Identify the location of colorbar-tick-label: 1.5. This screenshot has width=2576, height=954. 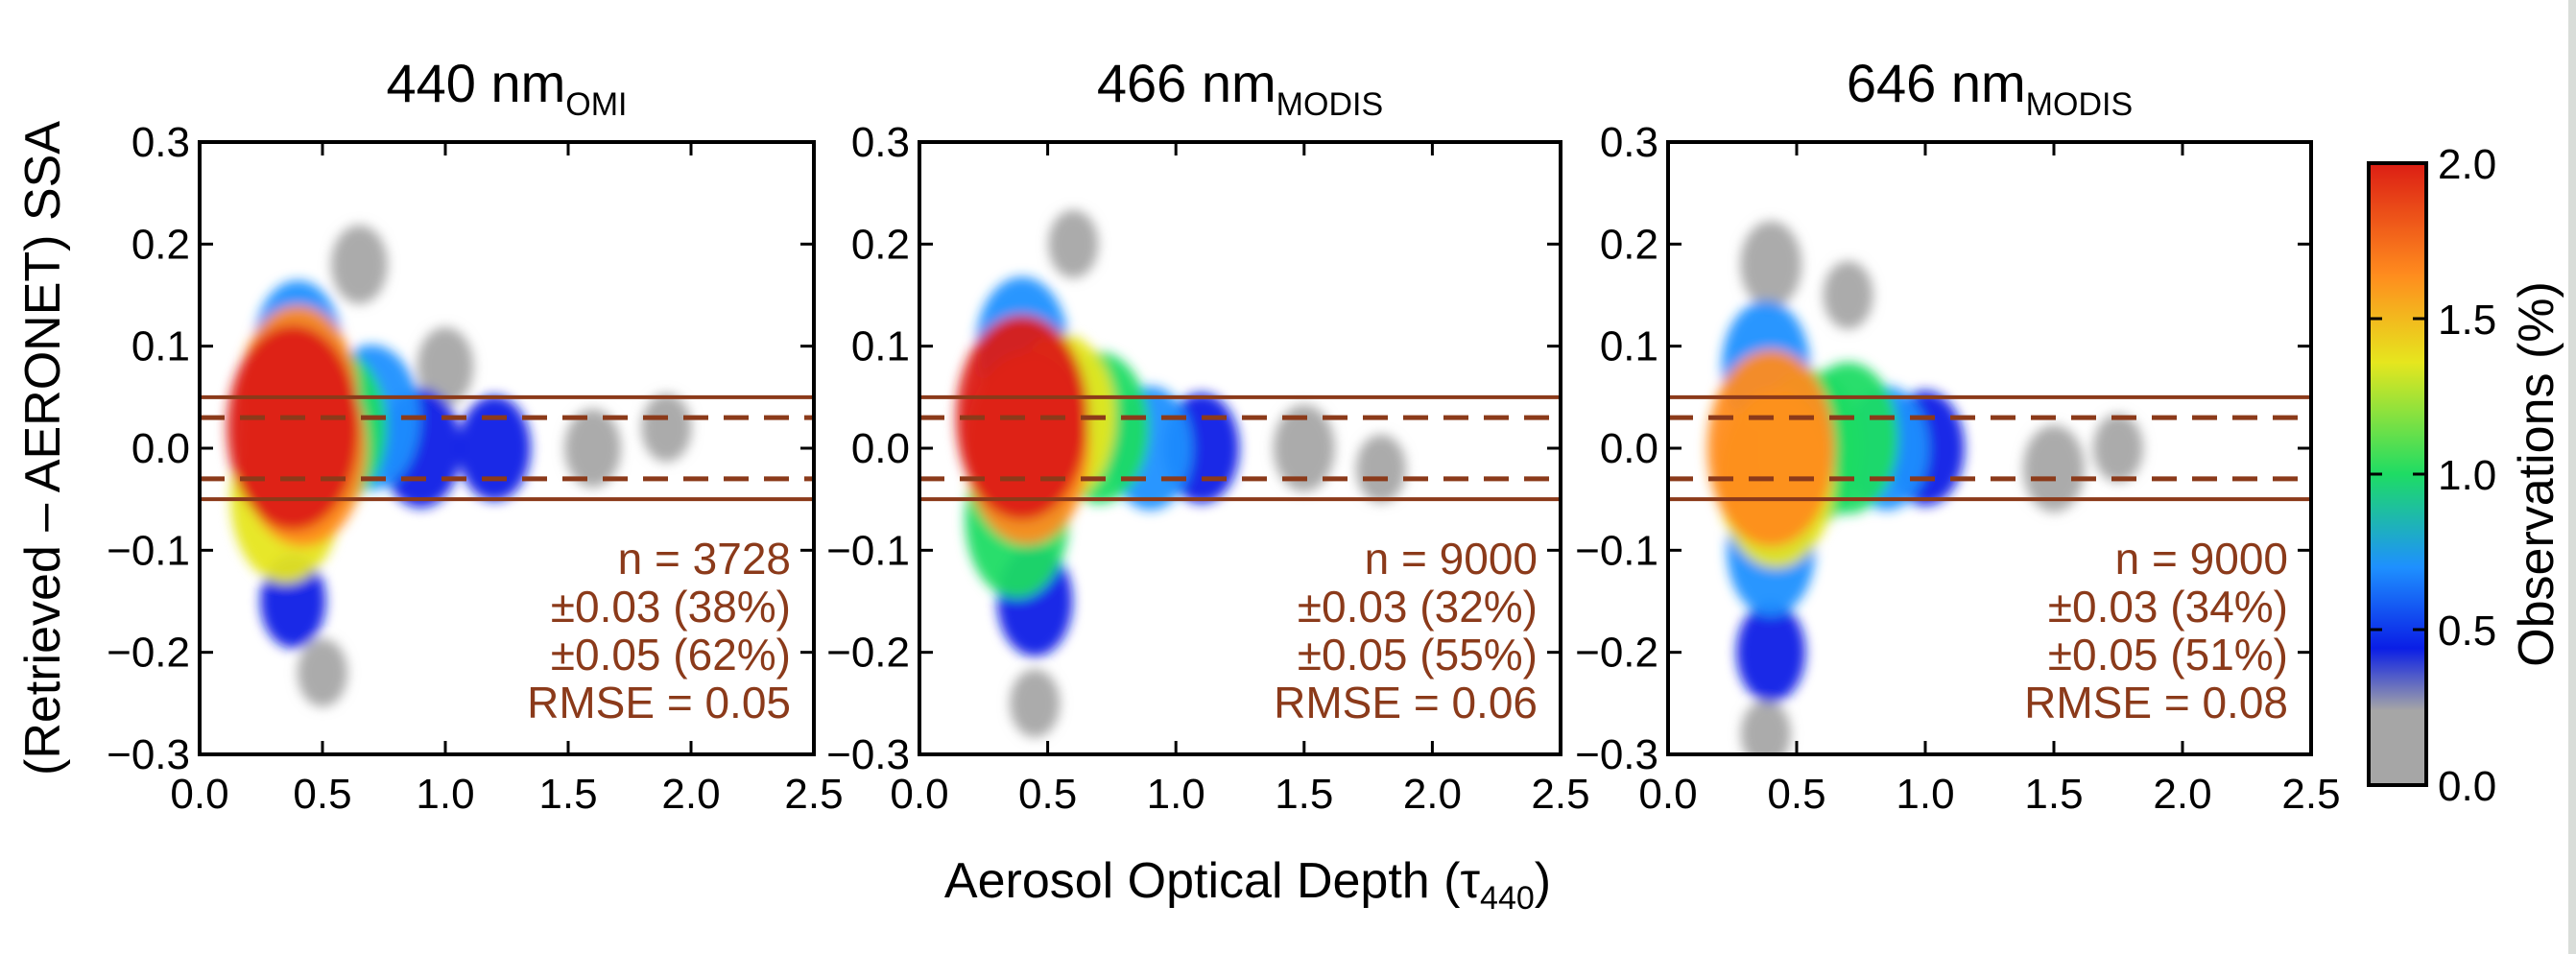
(2467, 321).